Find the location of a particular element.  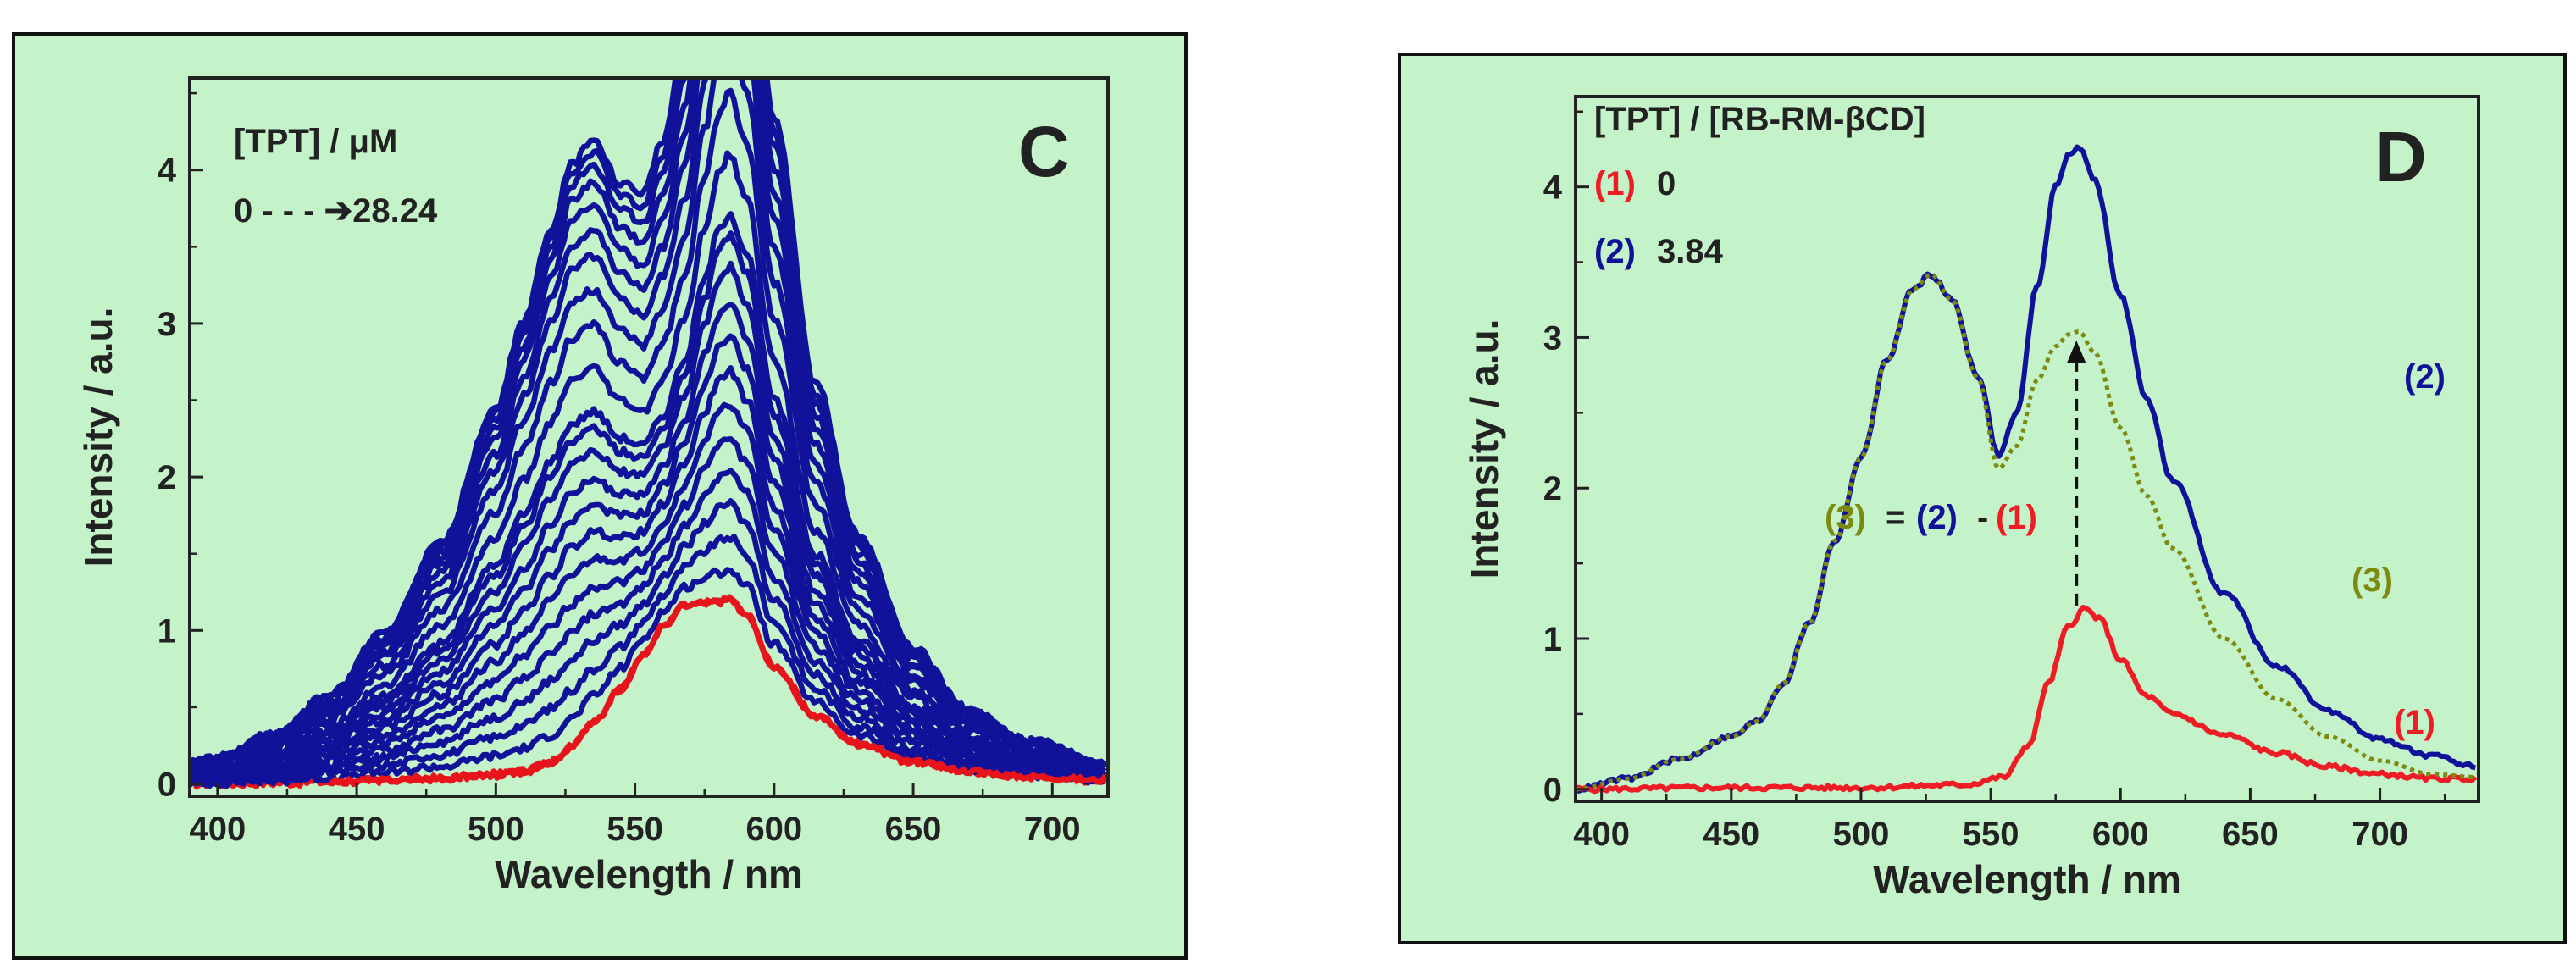

legend-value: 3.84 is located at coordinates (1690, 252).